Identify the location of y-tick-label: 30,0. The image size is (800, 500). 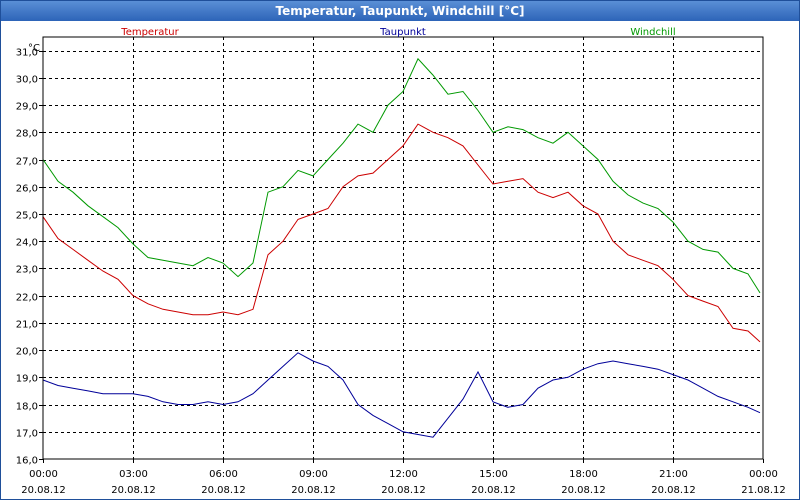
(27, 80).